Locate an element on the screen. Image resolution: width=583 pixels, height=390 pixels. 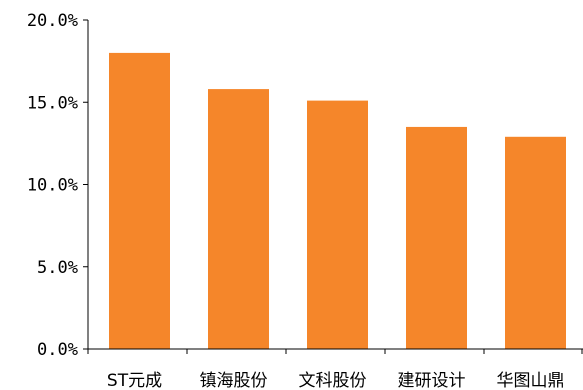
x-tick-label: 文科股份 is located at coordinates (333, 380).